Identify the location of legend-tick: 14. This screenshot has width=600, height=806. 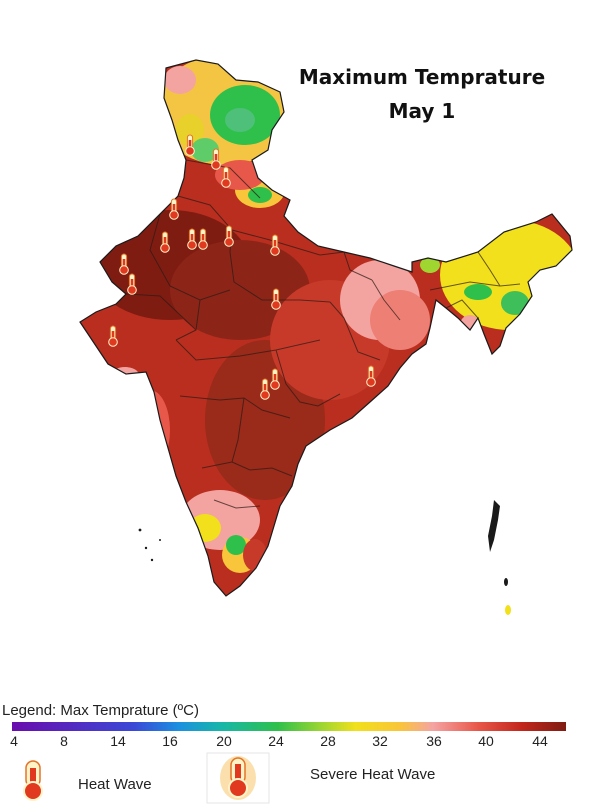
(118, 741).